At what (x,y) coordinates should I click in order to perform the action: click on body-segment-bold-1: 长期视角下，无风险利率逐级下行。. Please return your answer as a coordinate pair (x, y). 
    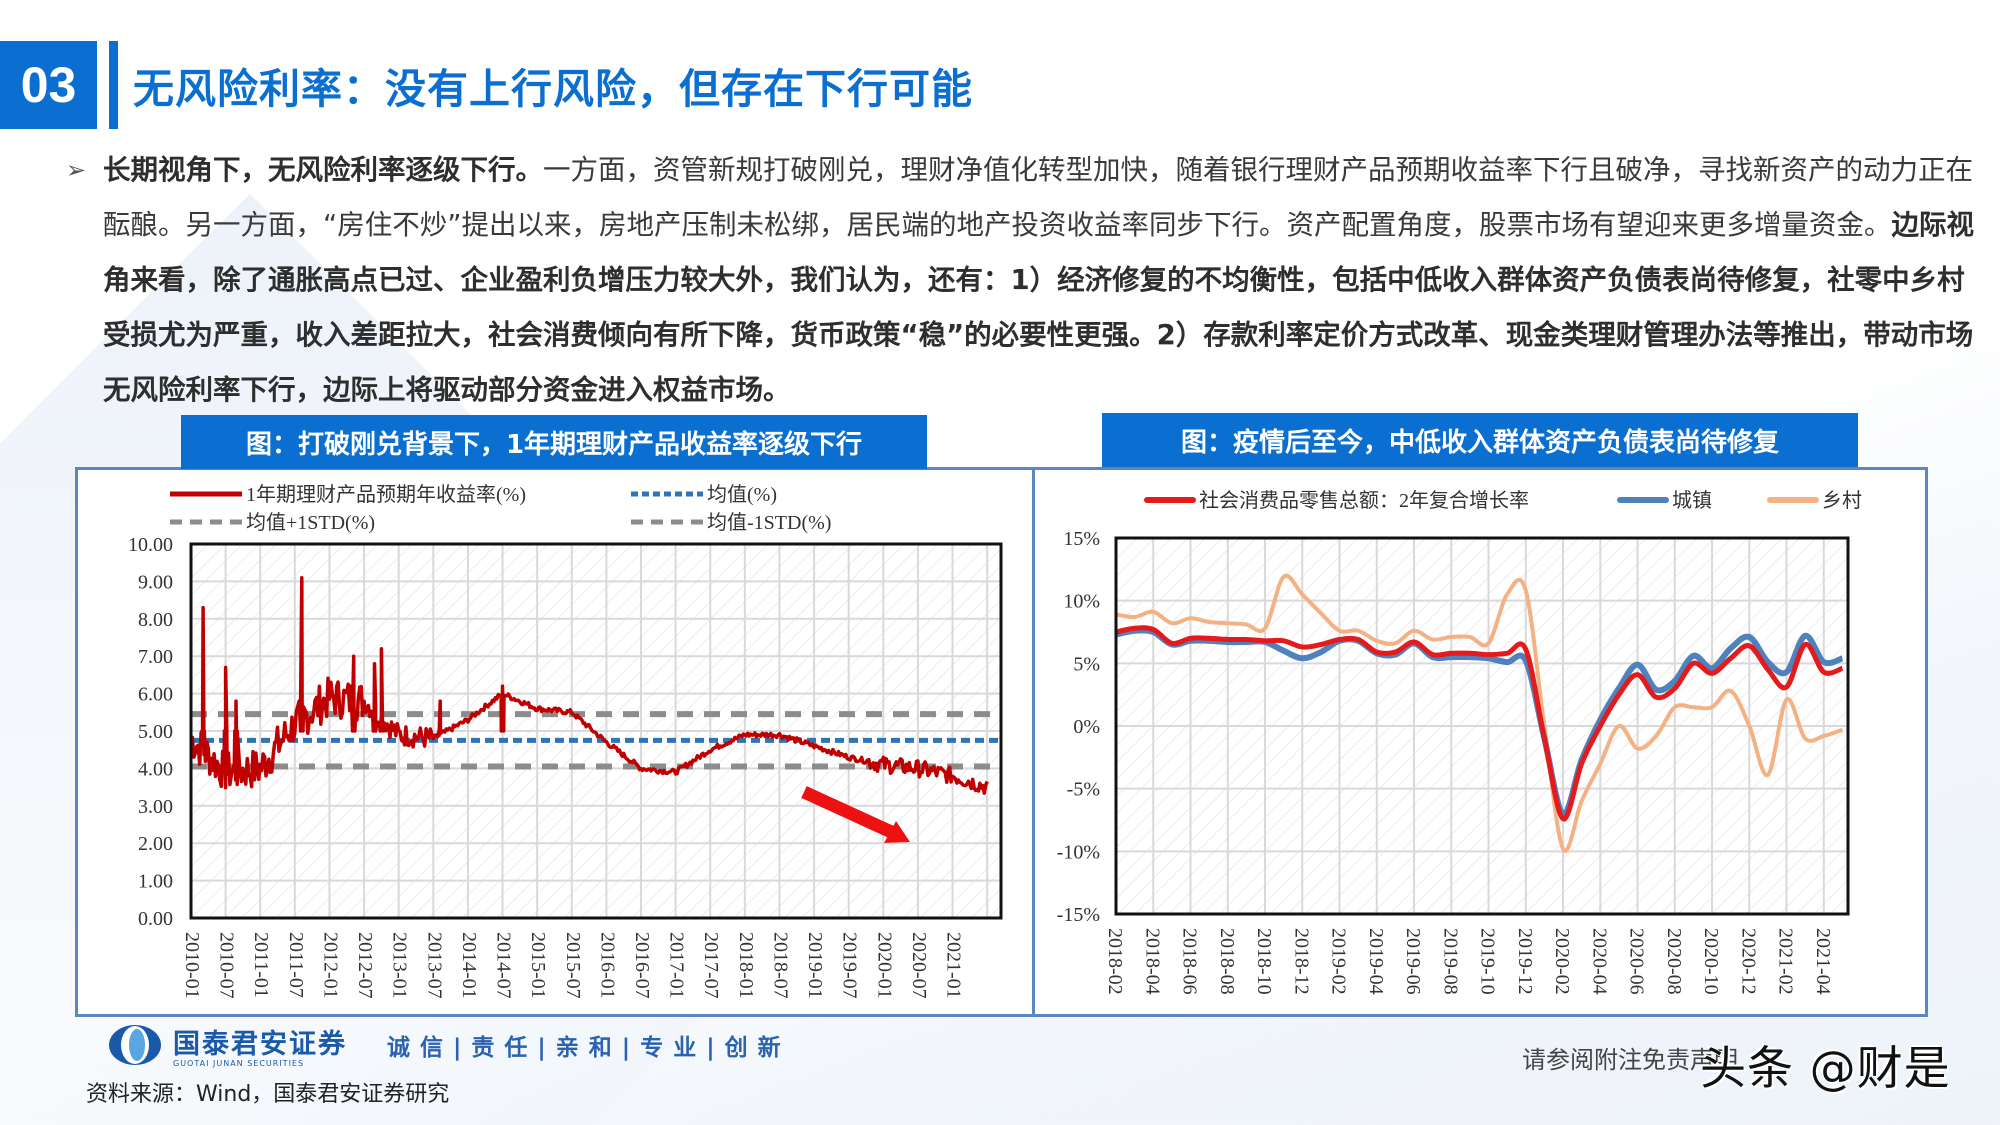
    Looking at the image, I should click on (323, 170).